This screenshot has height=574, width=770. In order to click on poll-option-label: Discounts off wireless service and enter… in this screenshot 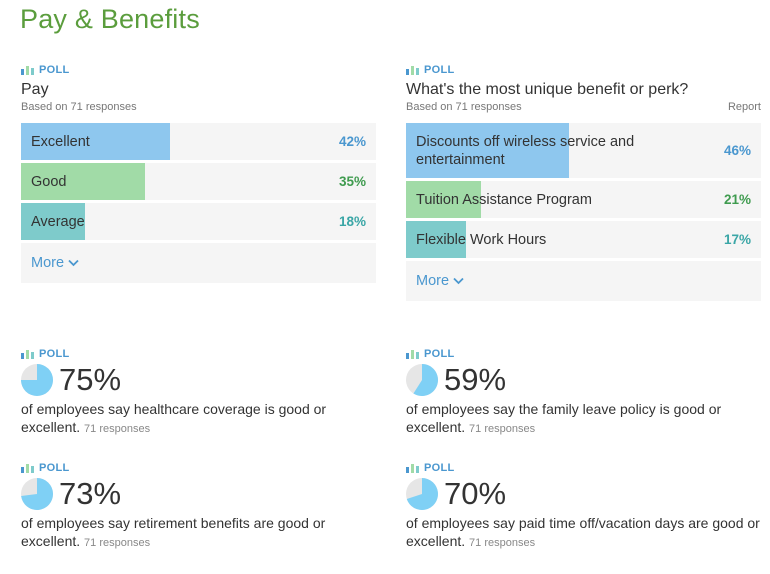, I will do `click(525, 150)`.